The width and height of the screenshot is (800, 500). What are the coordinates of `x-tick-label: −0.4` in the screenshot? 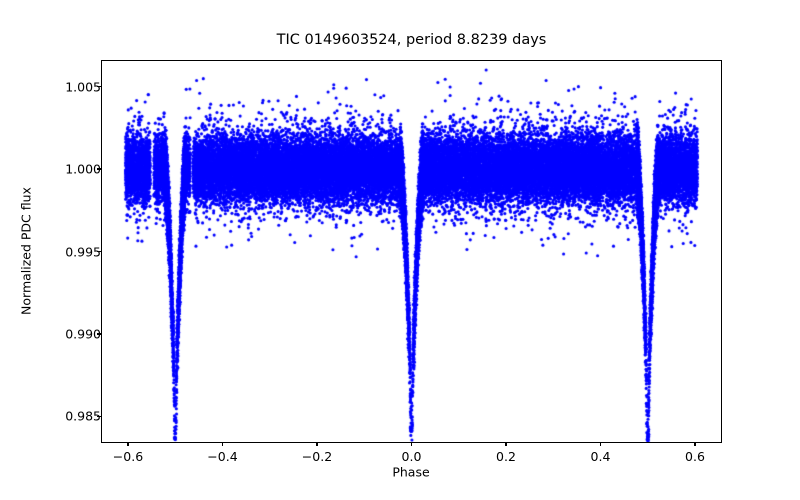 It's located at (222, 456).